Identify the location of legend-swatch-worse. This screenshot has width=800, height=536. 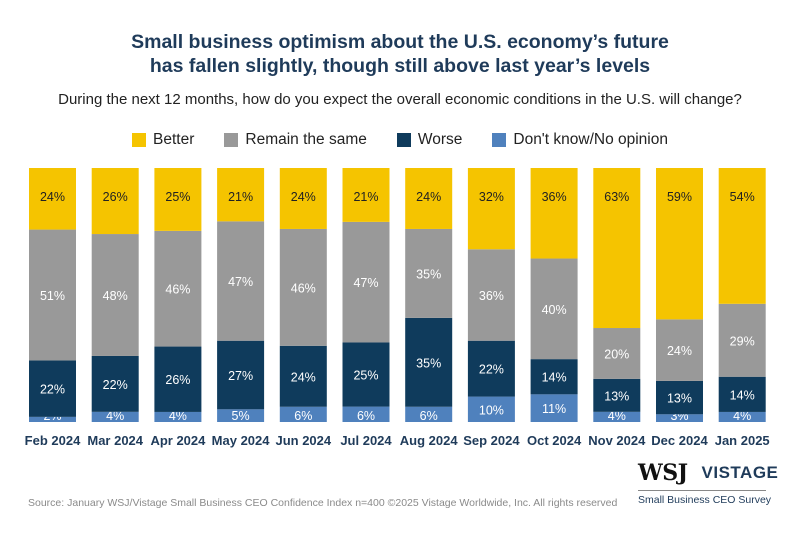
(403, 140).